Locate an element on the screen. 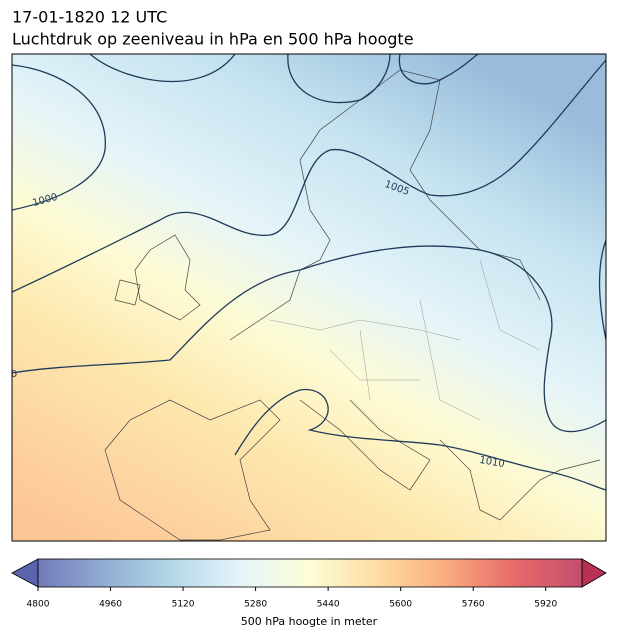  colorbar-extend-low is located at coordinates (25, 573).